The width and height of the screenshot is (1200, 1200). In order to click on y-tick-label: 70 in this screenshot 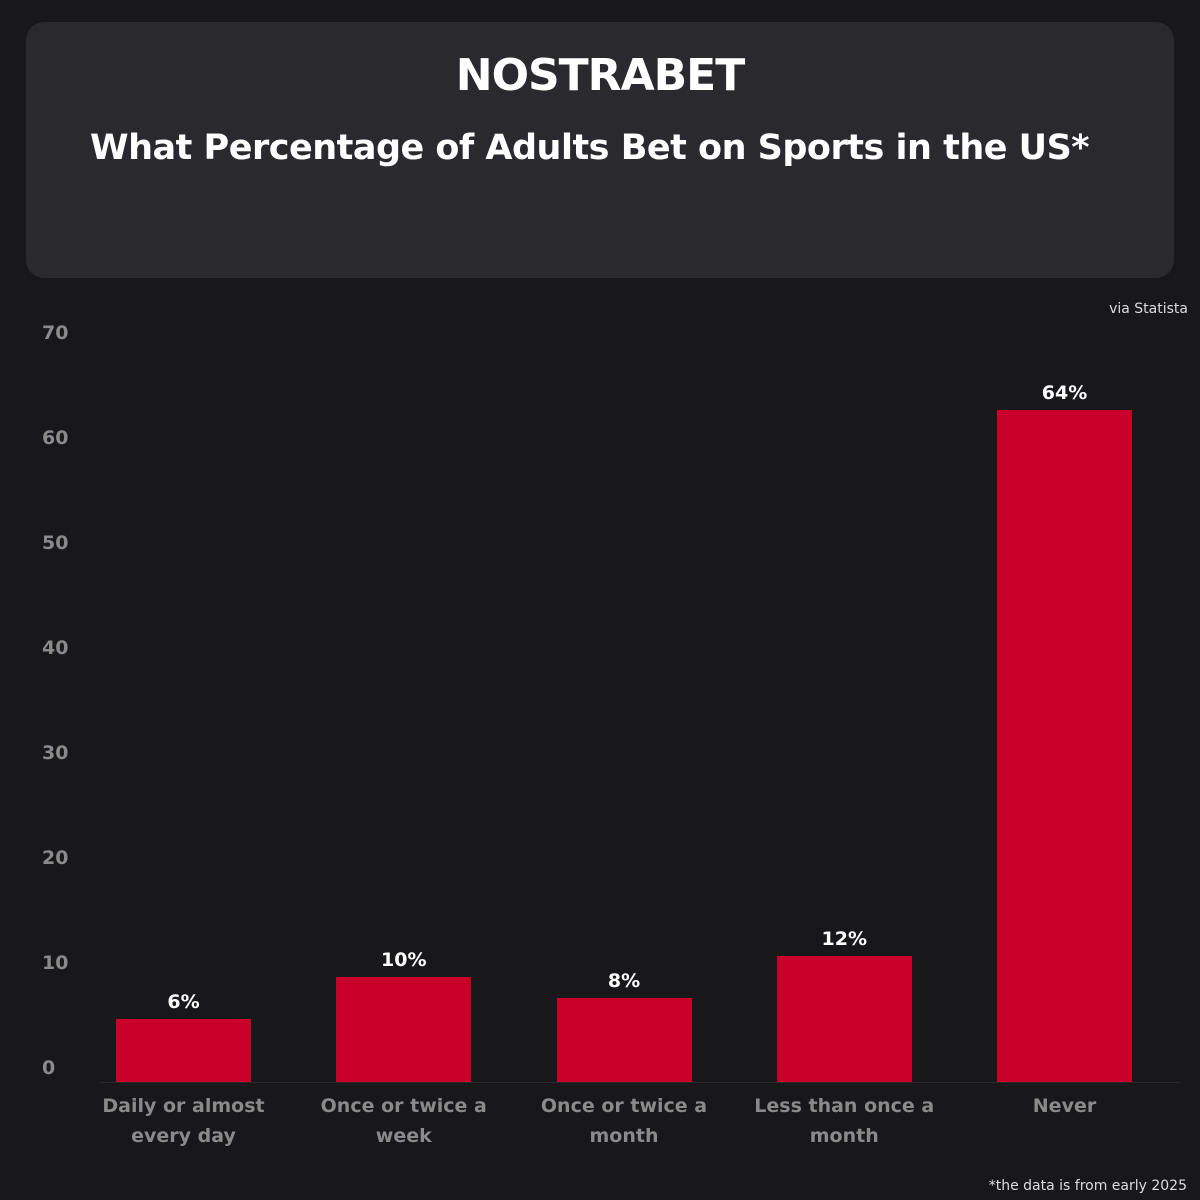, I will do `click(55, 333)`.